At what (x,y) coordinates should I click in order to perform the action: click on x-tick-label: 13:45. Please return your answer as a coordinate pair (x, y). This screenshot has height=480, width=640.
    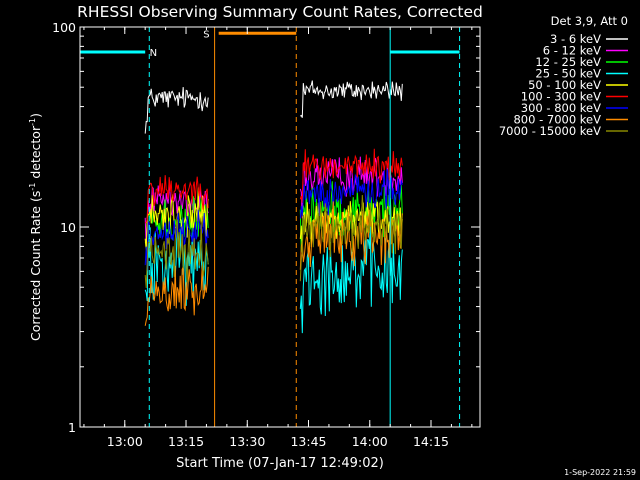
    Looking at the image, I should click on (308, 441).